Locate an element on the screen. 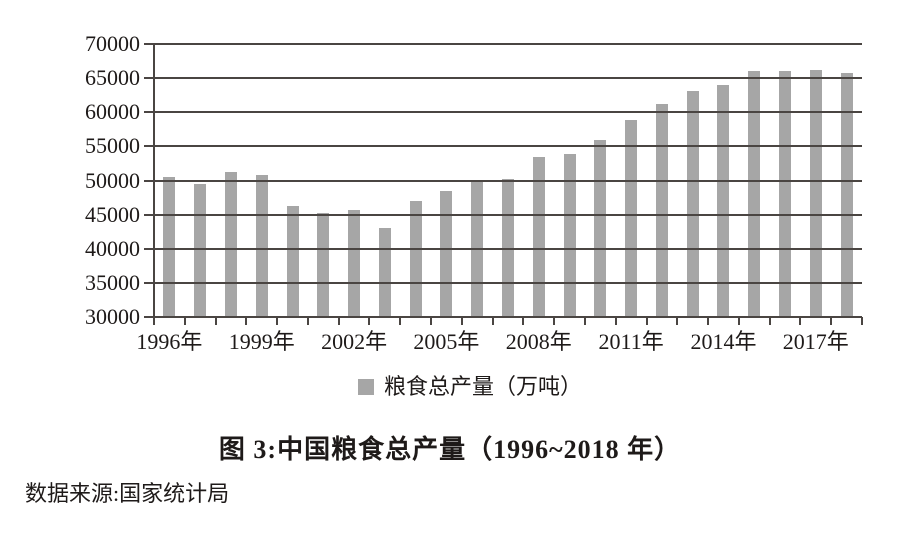  x-axis-label-2011: 2011年 is located at coordinates (631, 341).